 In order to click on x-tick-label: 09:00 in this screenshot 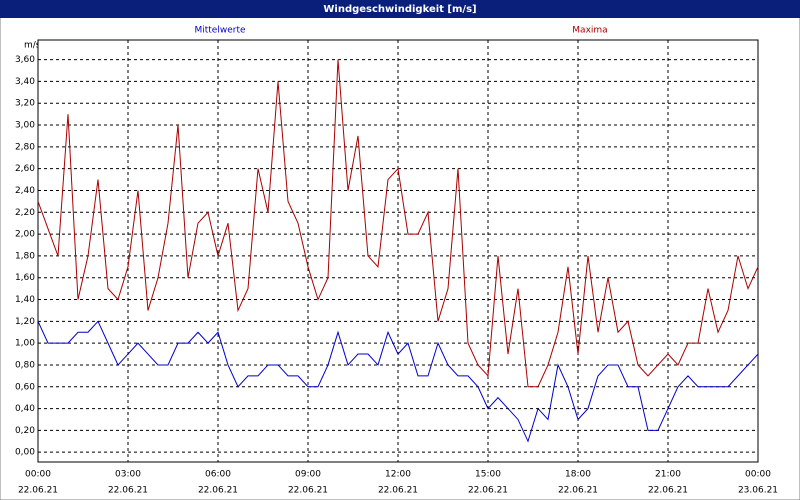, I will do `click(308, 475)`.